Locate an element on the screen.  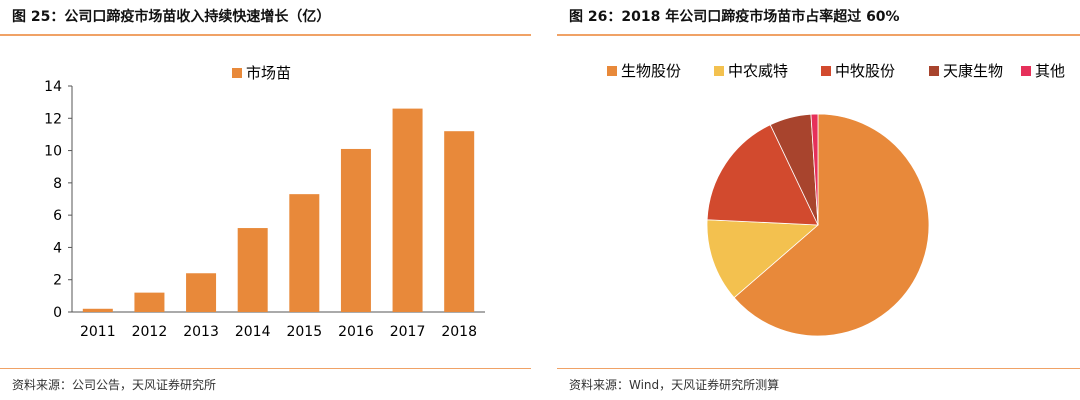
figure-25-top-rule is located at coordinates (265, 35).